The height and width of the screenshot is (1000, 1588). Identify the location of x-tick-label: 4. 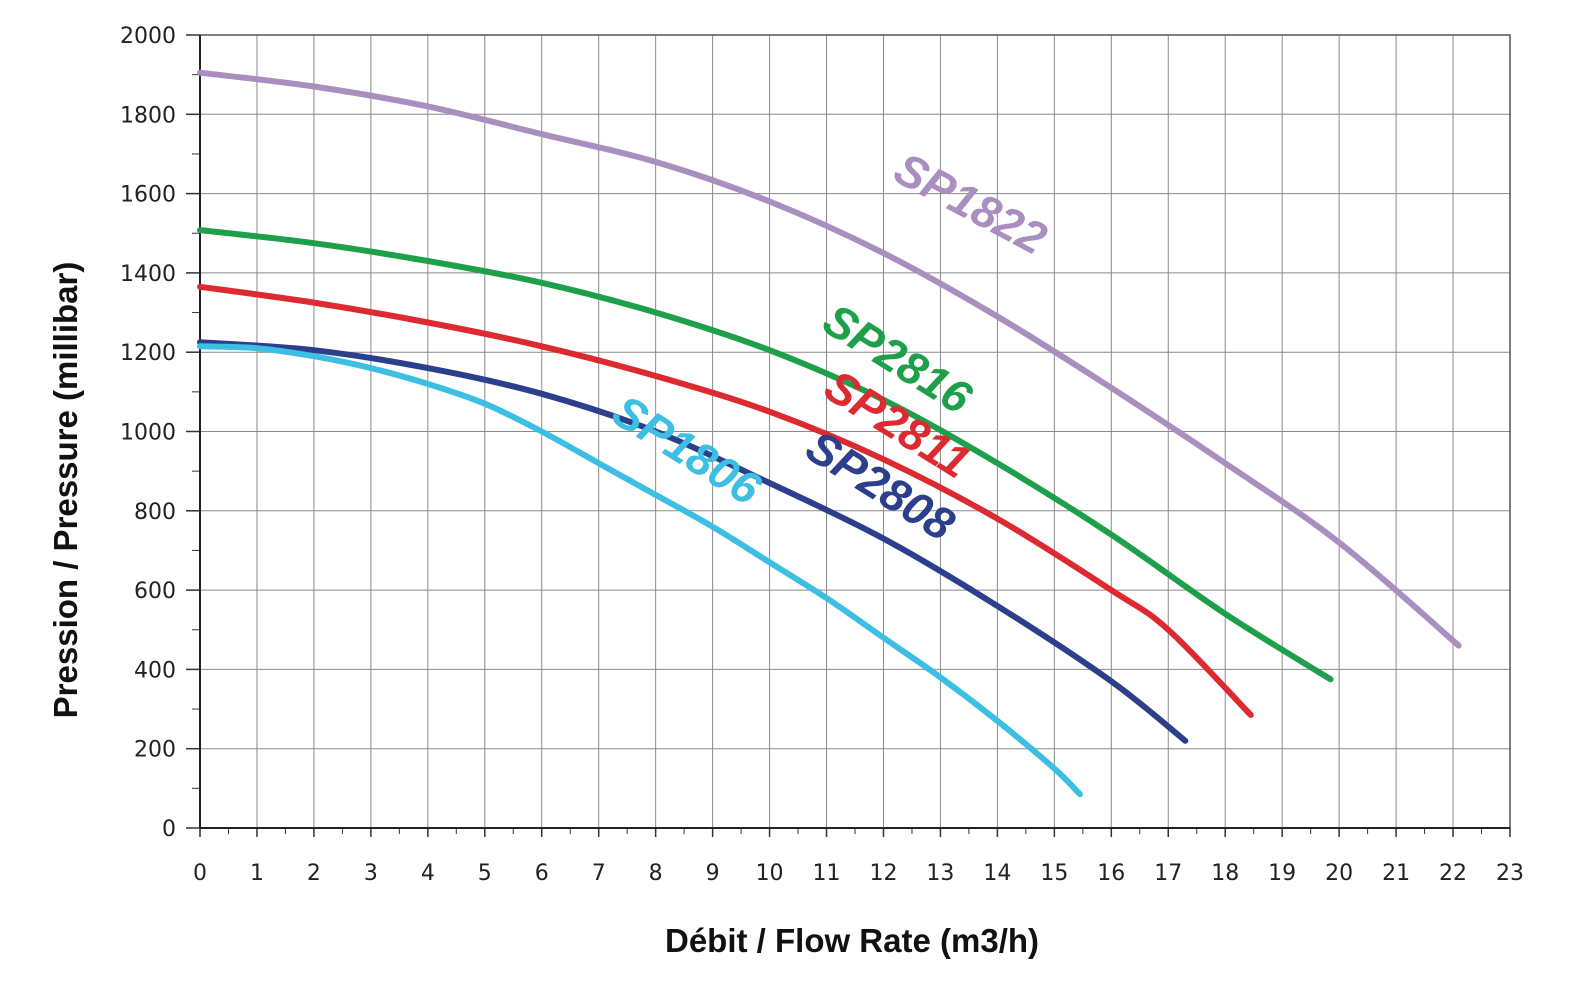
(428, 873).